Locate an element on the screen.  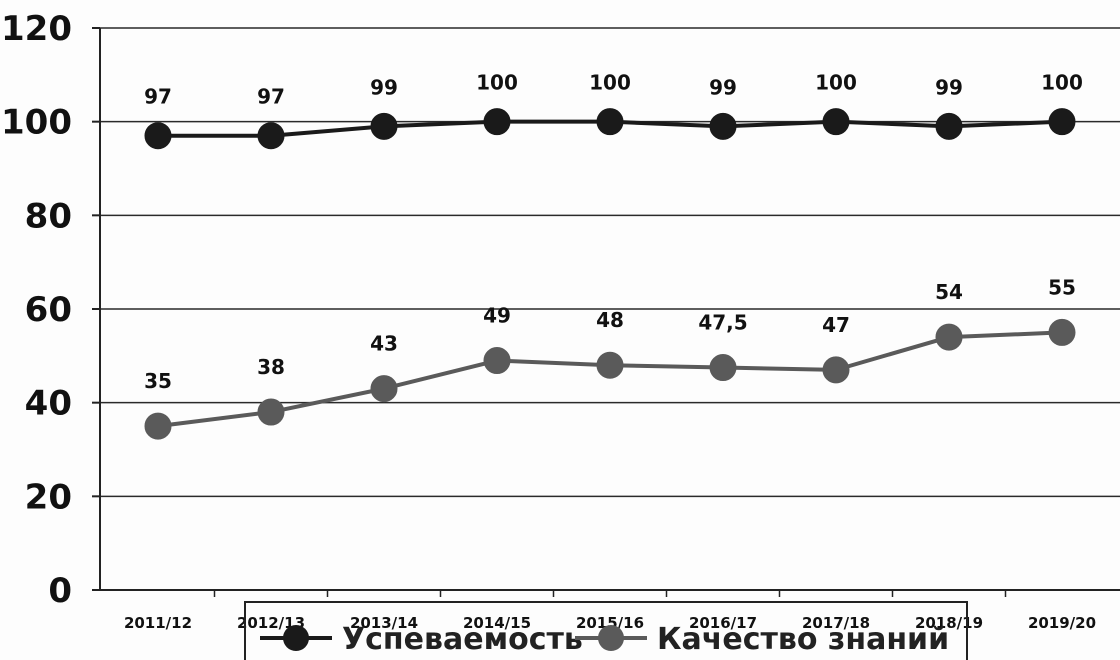
data-label: 54 is located at coordinates (949, 292).